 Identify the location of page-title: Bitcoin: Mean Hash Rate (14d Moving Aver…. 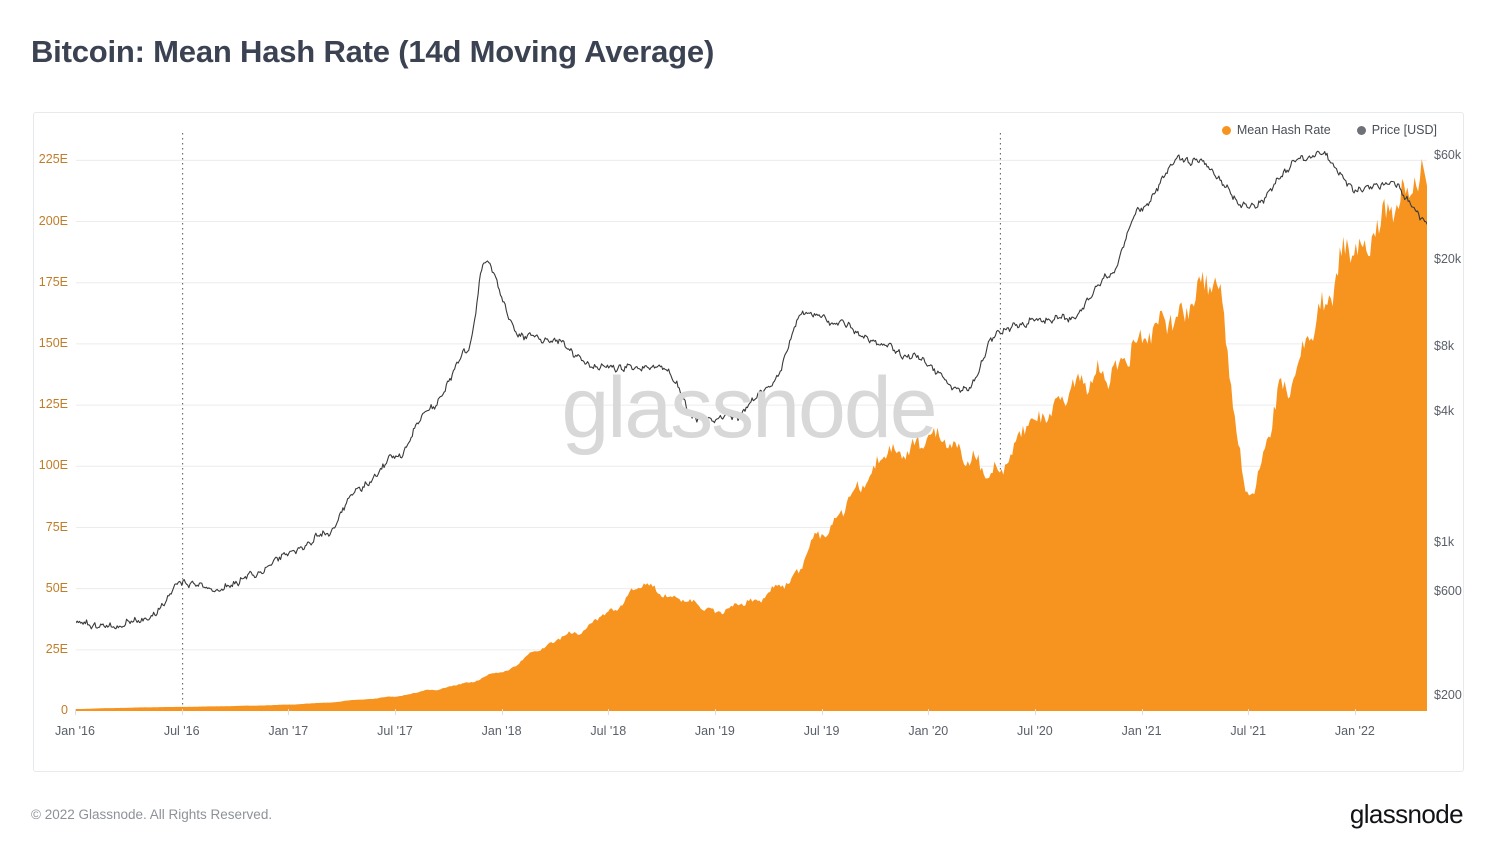
(373, 51).